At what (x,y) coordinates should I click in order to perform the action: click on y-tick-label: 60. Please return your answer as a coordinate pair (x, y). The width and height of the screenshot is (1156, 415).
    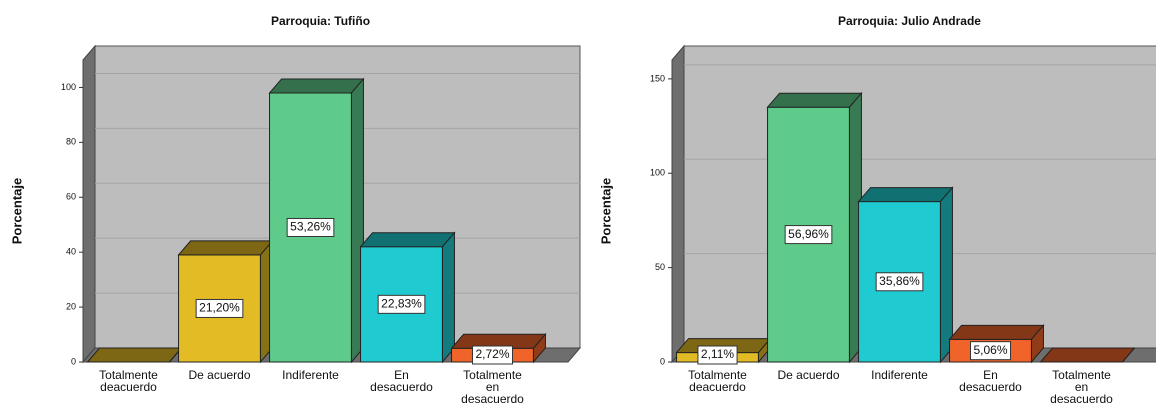
    Looking at the image, I should click on (71, 197).